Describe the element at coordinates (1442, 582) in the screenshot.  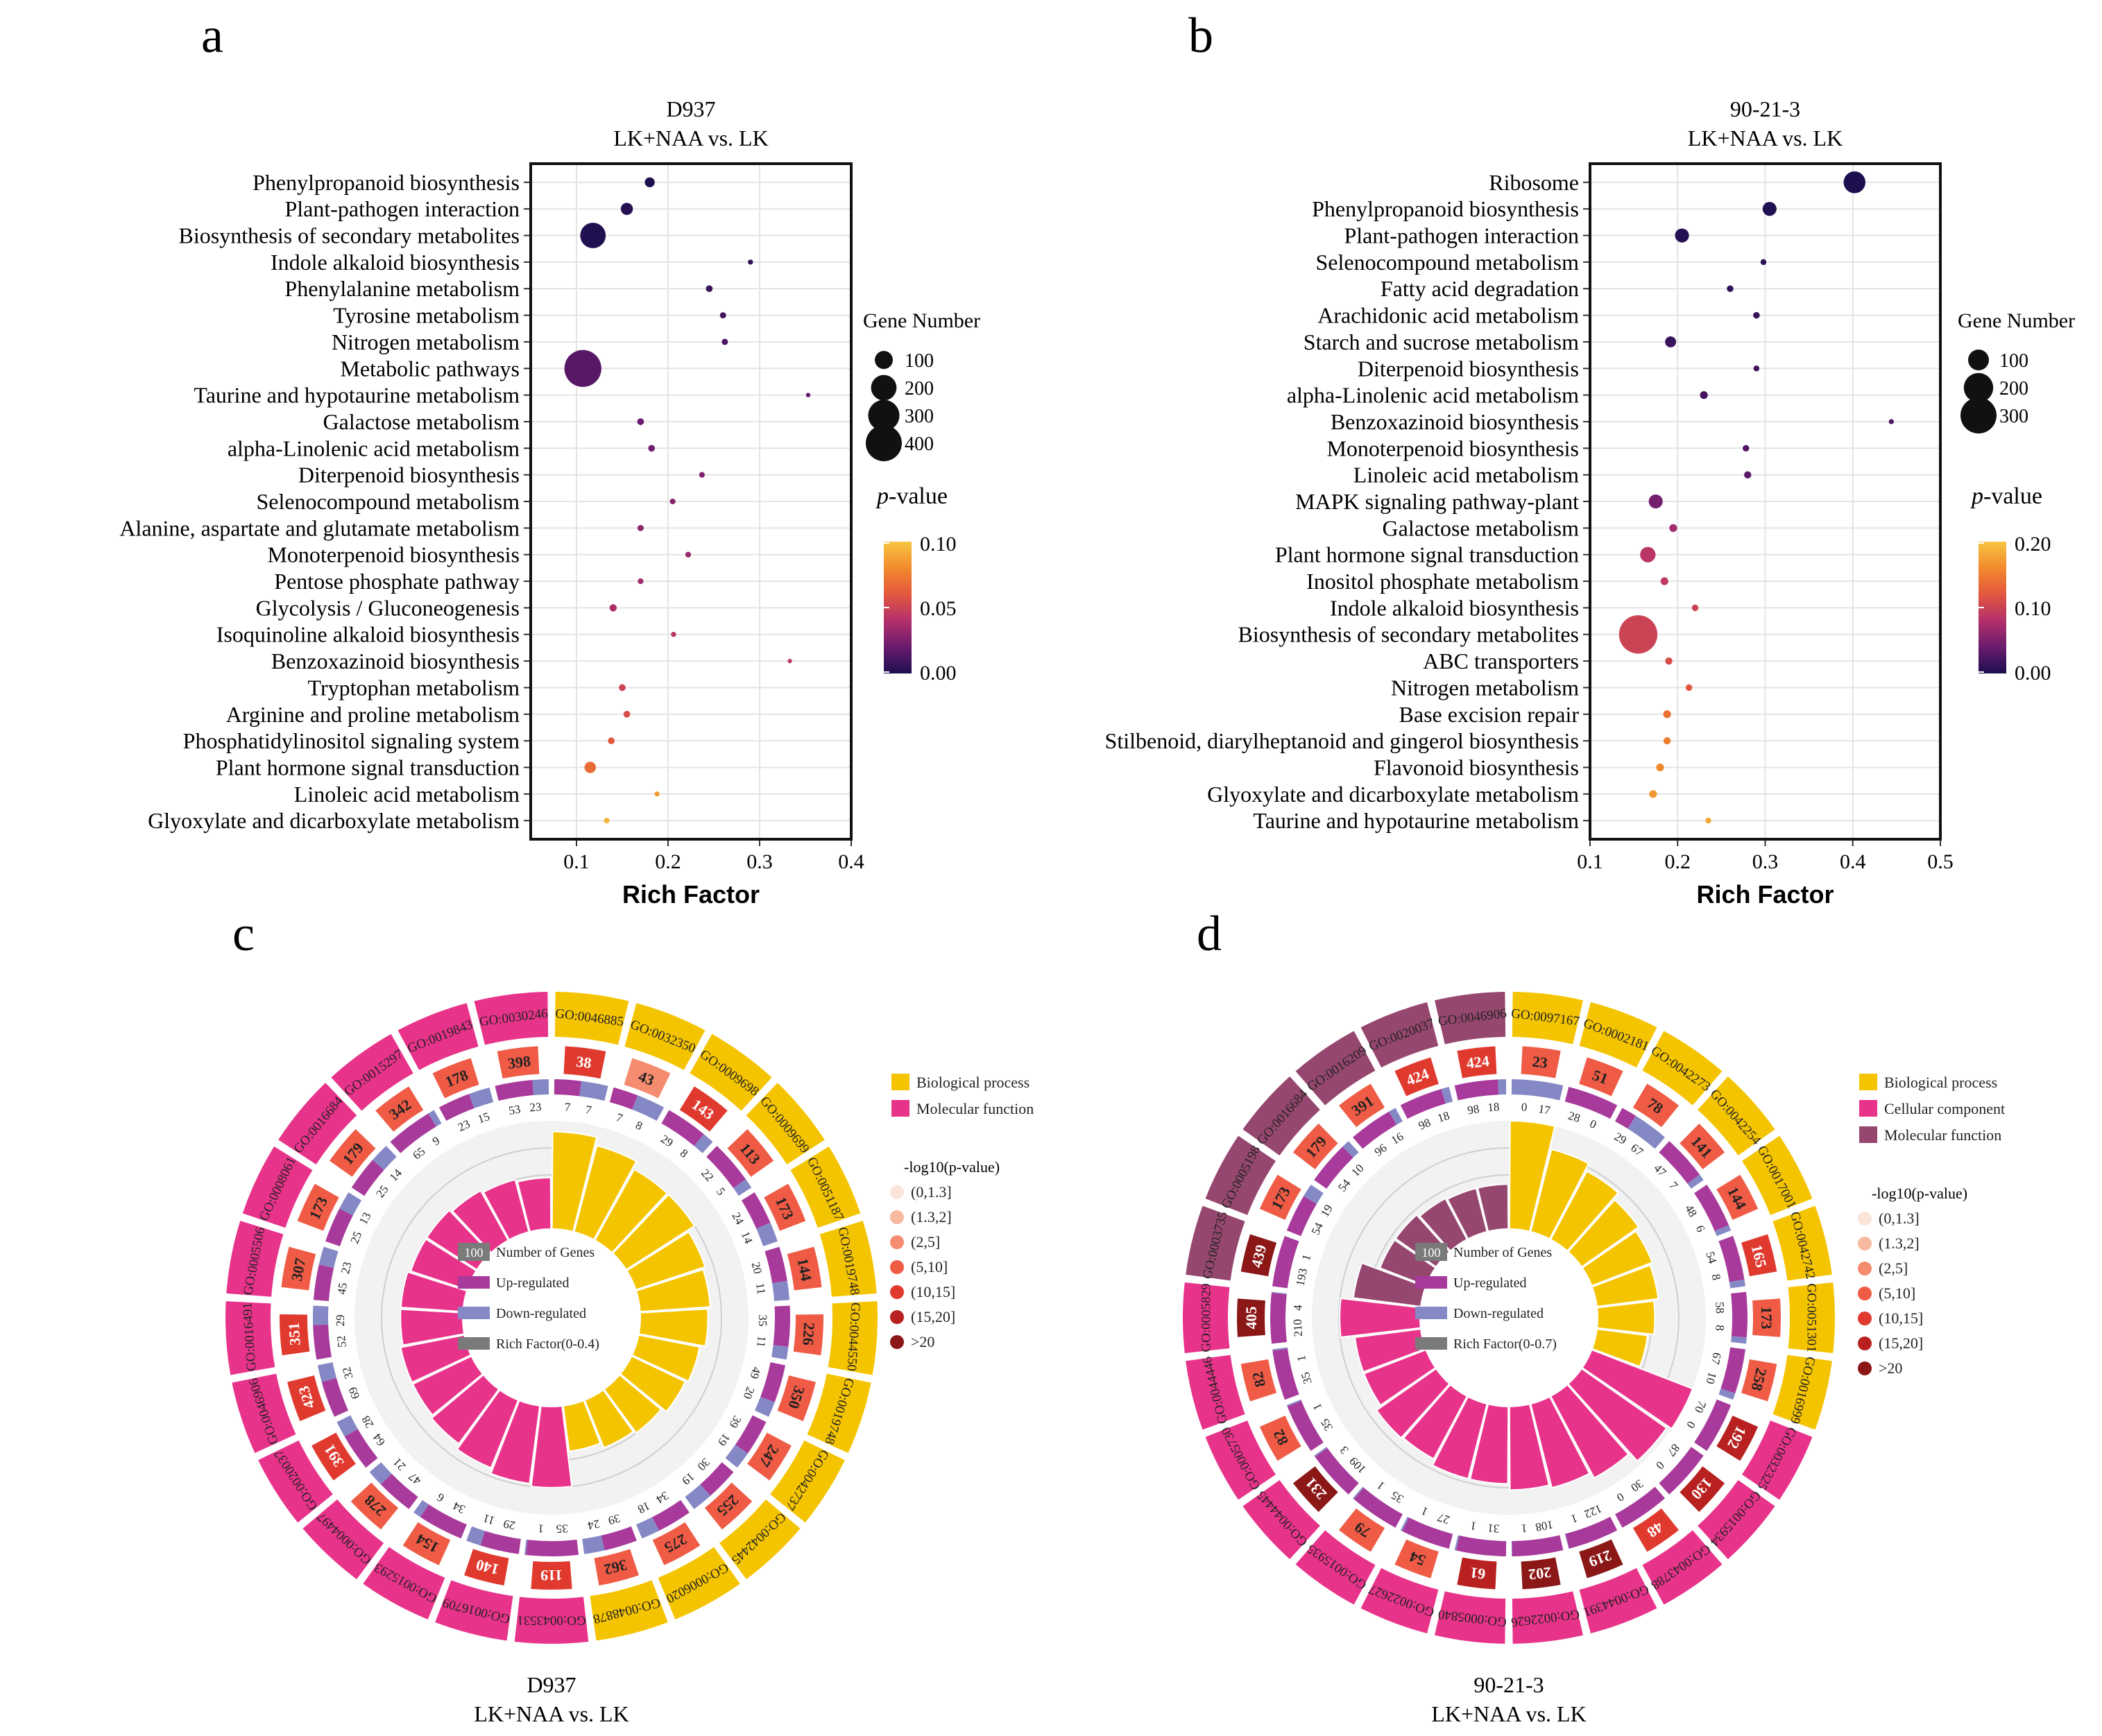
I see `y-tick-label: Inositol phosphate metabolism` at that location.